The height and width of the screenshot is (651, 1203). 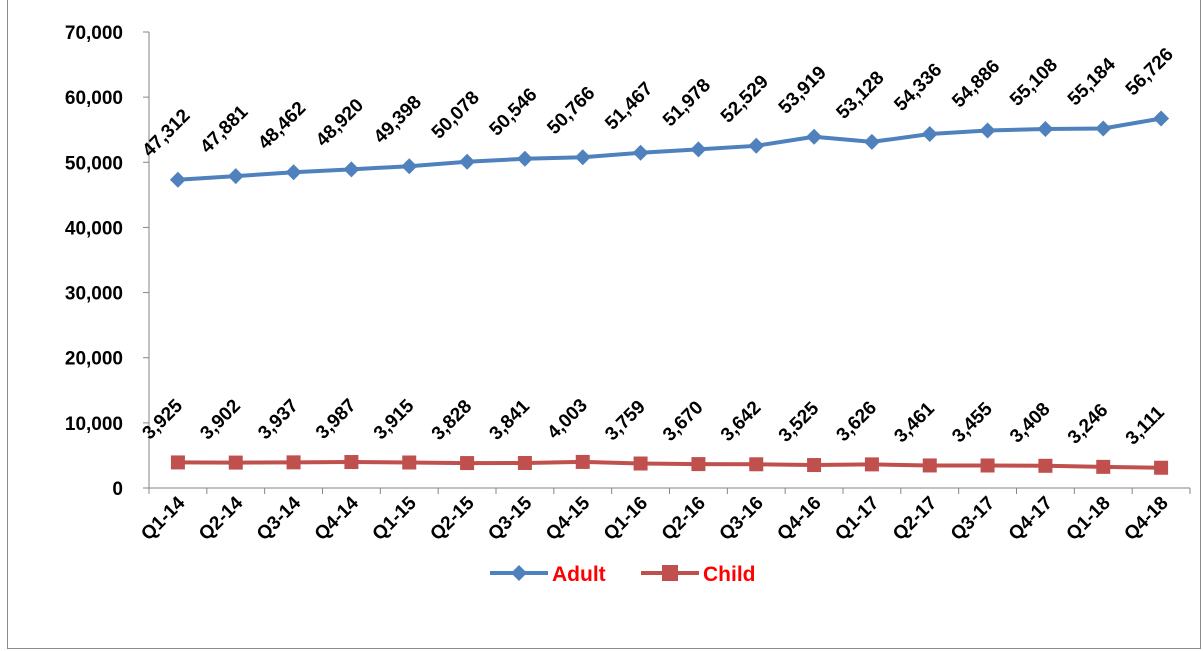 What do you see at coordinates (163, 419) in the screenshot?
I see `data-label-child: 3,925` at bounding box center [163, 419].